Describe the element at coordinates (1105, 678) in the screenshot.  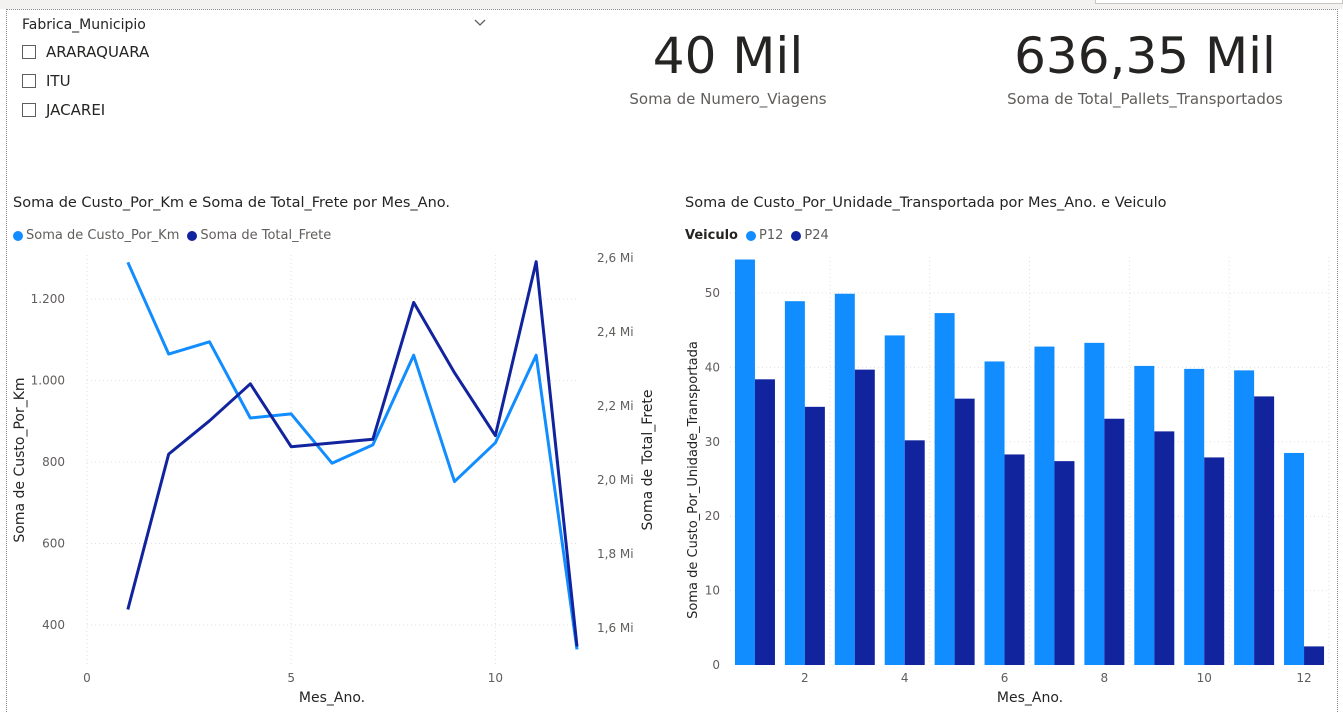
I see `x-tick-label: 8` at that location.